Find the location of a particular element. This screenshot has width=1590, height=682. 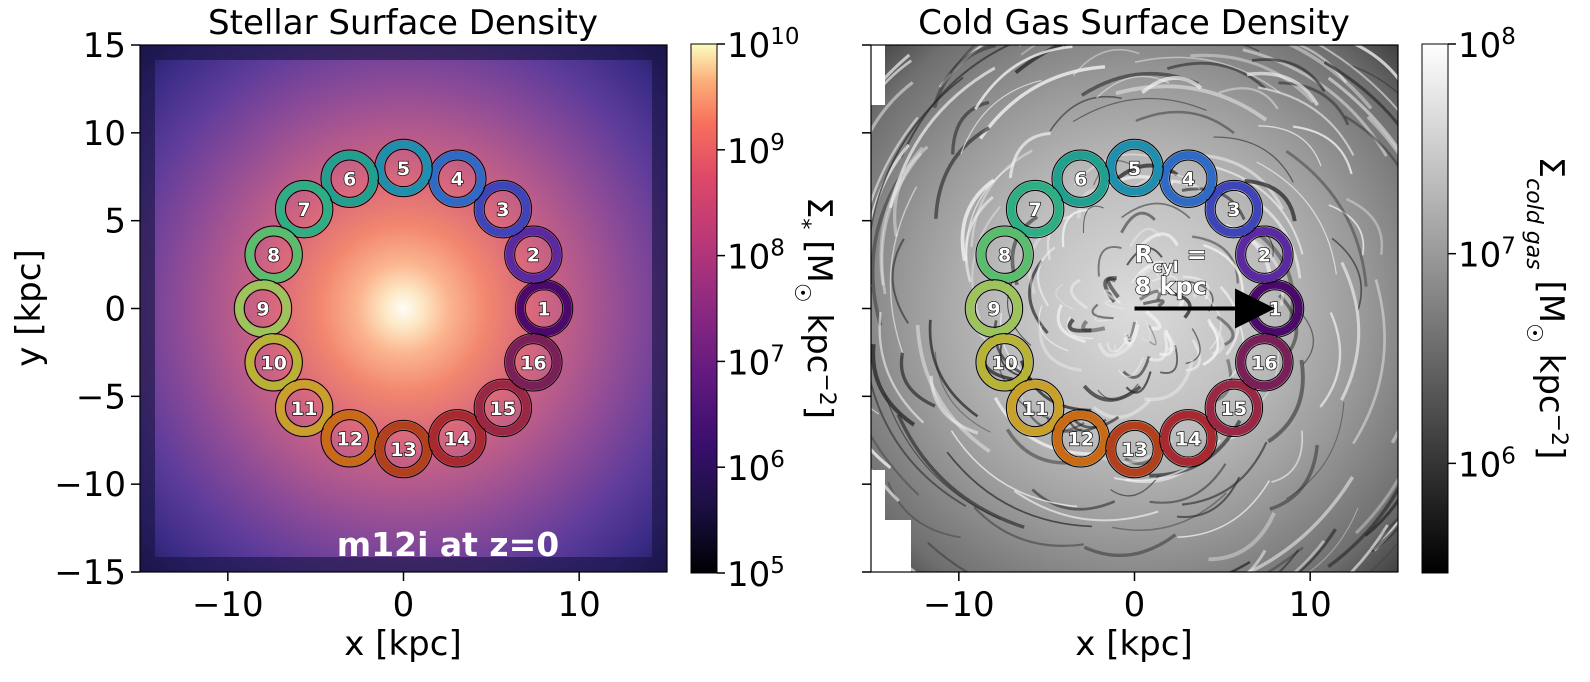

x-tick-label: −10 is located at coordinates (959, 605).